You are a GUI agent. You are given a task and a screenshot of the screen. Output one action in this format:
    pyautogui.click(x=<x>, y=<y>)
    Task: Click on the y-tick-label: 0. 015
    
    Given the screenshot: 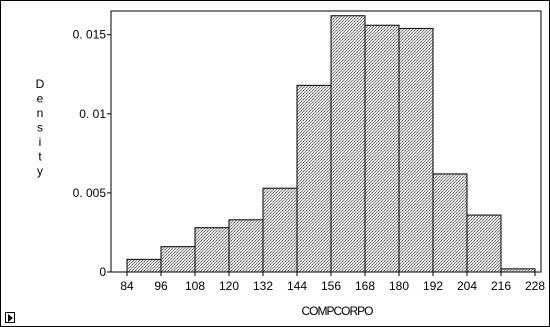 What is the action you would take?
    pyautogui.click(x=90, y=35)
    